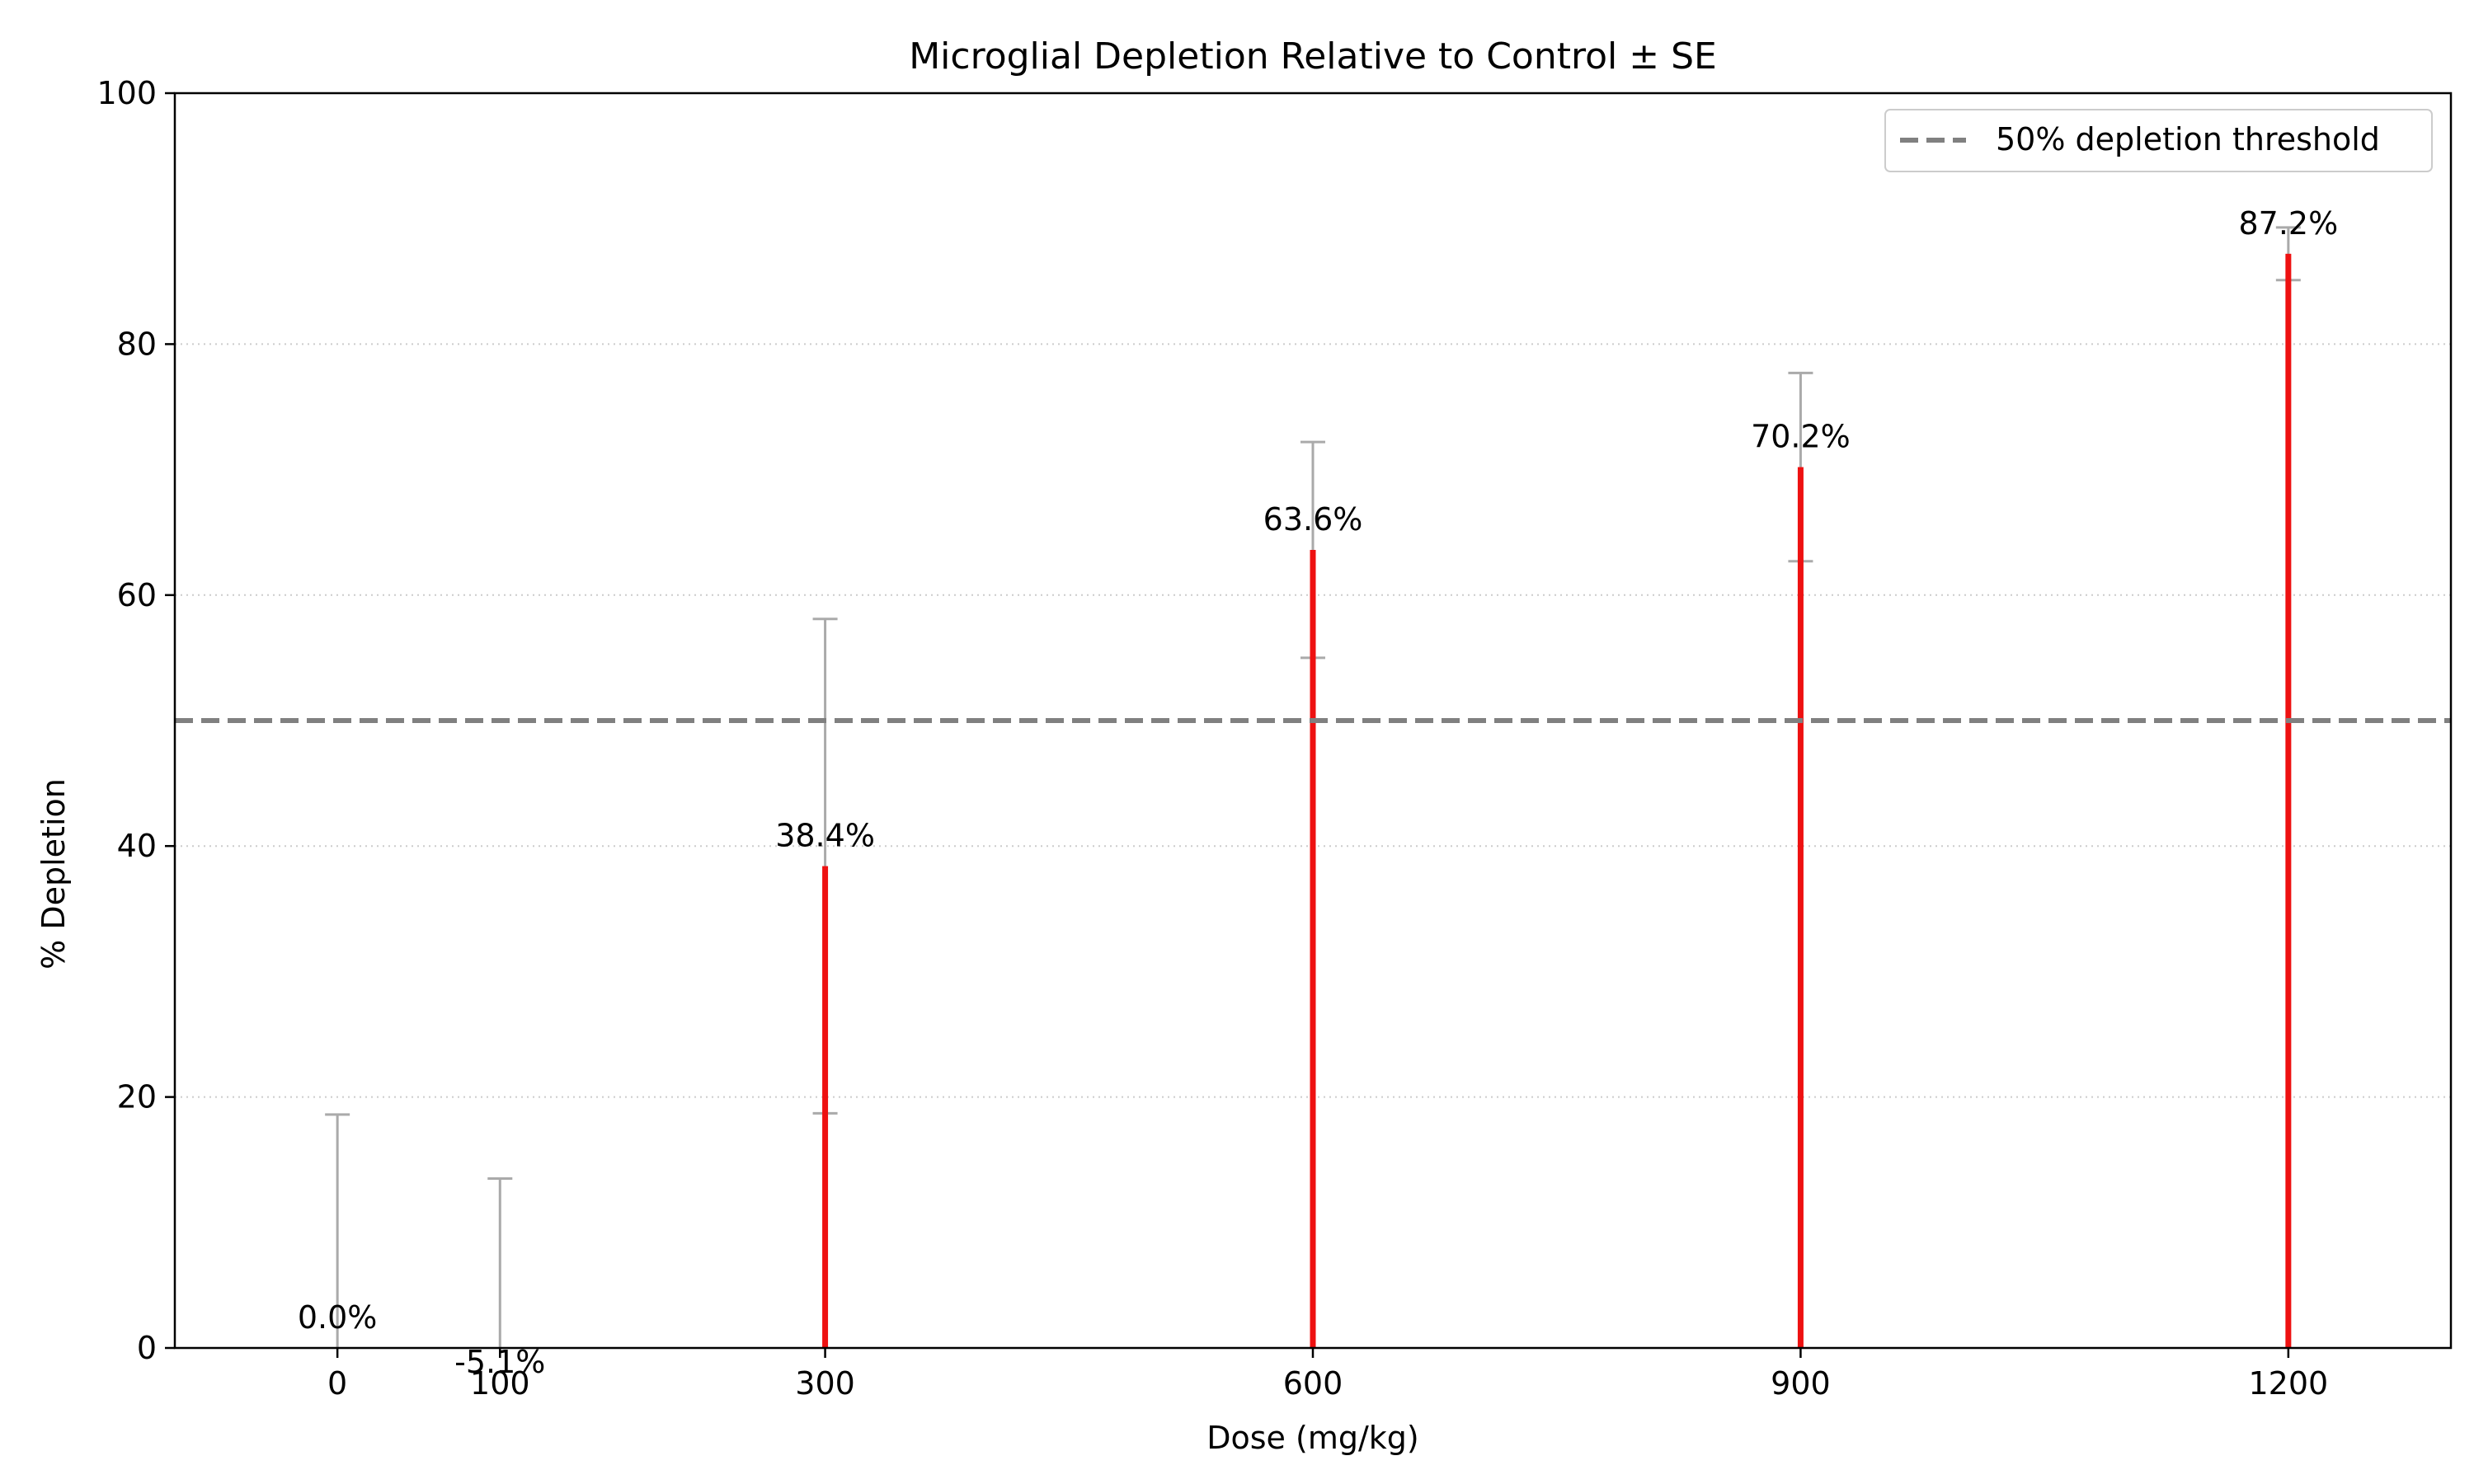 This screenshot has height=1484, width=2474. I want to click on y-tick-label: 80, so click(137, 344).